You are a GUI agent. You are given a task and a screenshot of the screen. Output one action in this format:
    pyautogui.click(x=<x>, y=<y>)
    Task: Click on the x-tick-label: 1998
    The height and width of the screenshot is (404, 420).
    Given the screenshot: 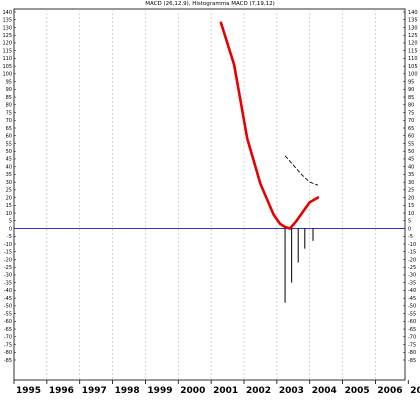 What is the action you would take?
    pyautogui.click(x=127, y=391)
    